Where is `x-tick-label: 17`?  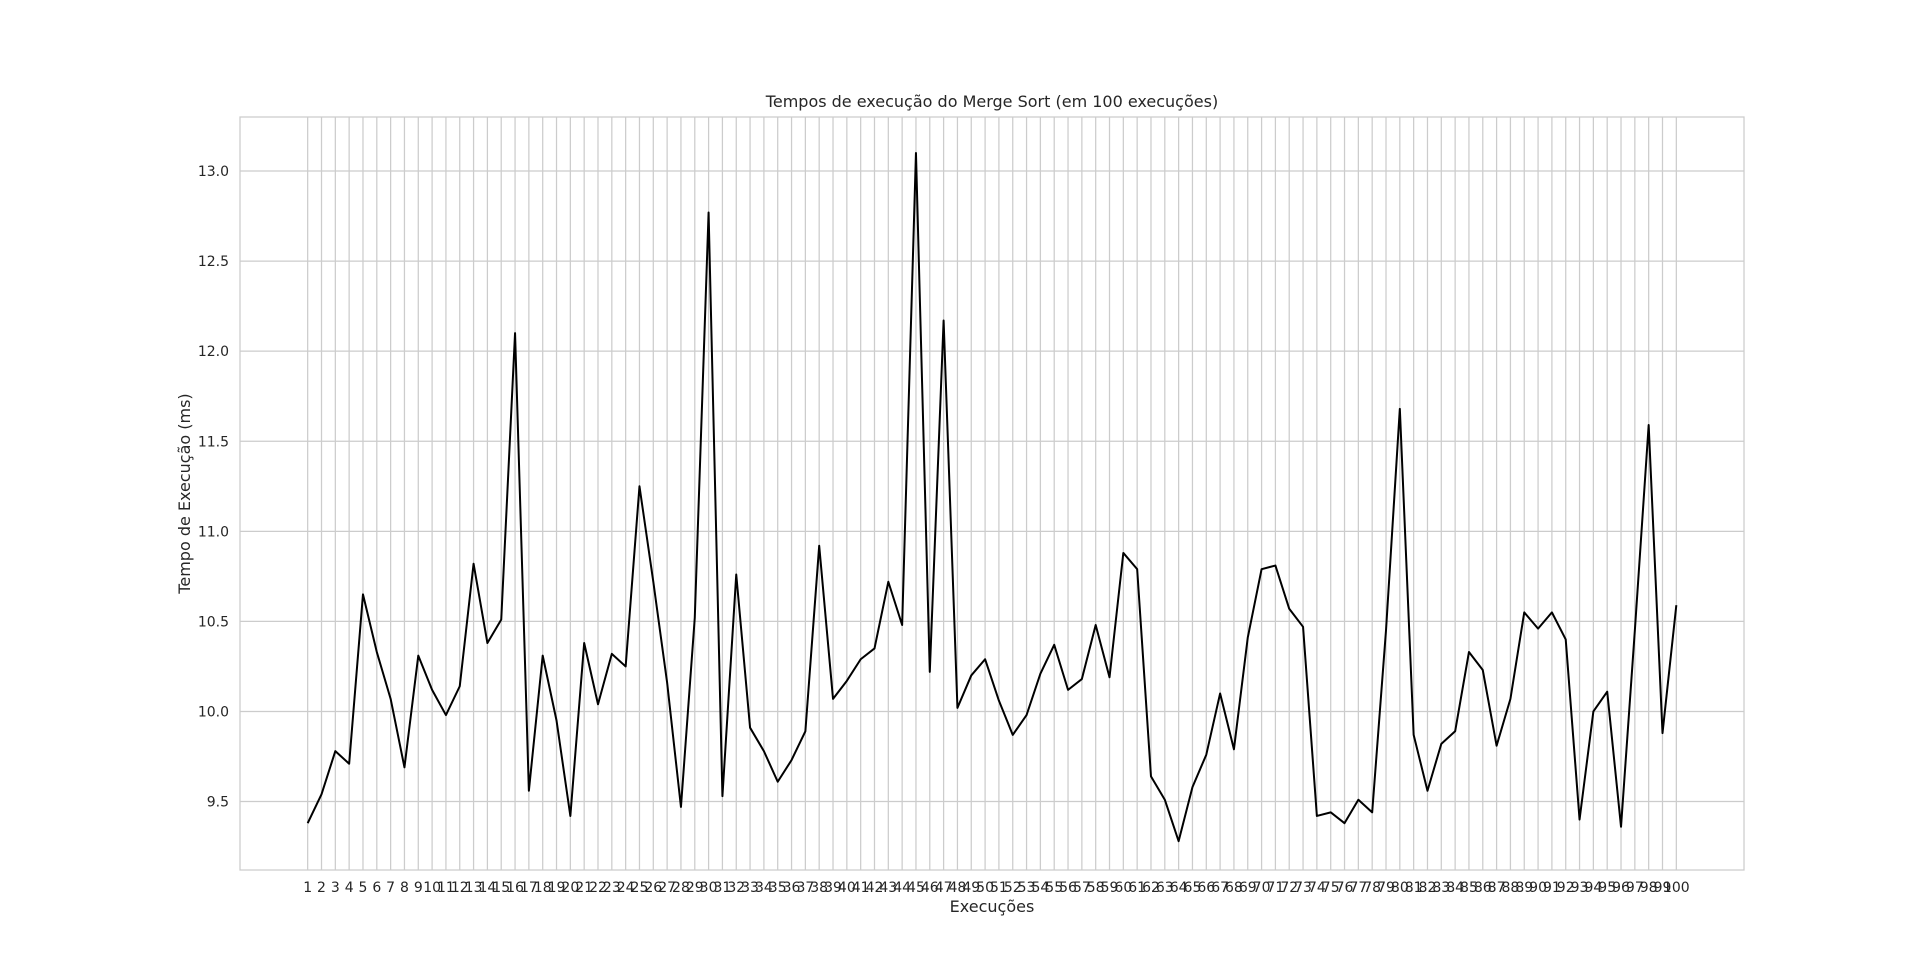 x-tick-label: 17 is located at coordinates (529, 888).